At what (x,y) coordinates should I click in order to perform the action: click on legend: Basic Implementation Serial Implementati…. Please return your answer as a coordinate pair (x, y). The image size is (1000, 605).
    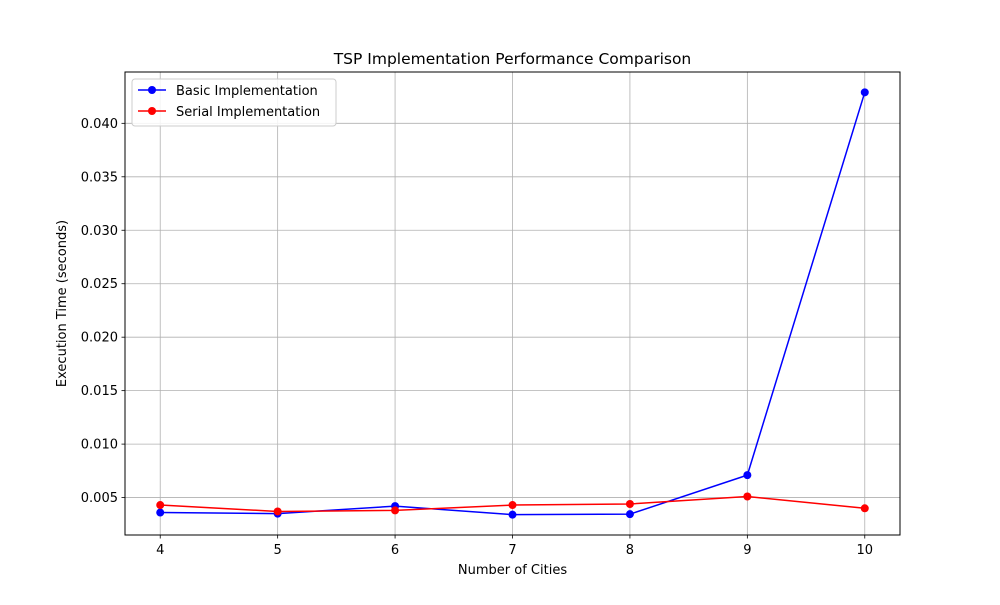
    Looking at the image, I should click on (234, 102).